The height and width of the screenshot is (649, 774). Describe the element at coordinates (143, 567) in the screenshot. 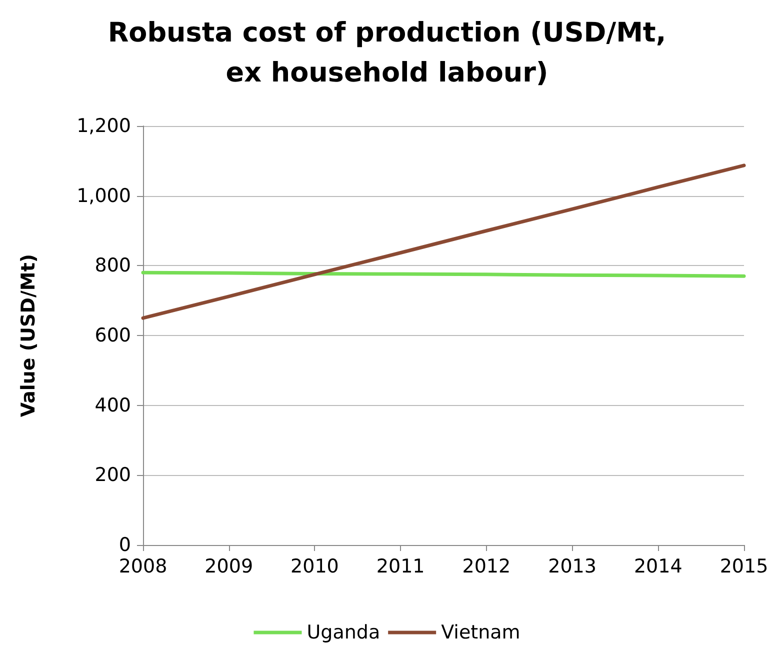

I see `x-tick-label: 2008` at that location.